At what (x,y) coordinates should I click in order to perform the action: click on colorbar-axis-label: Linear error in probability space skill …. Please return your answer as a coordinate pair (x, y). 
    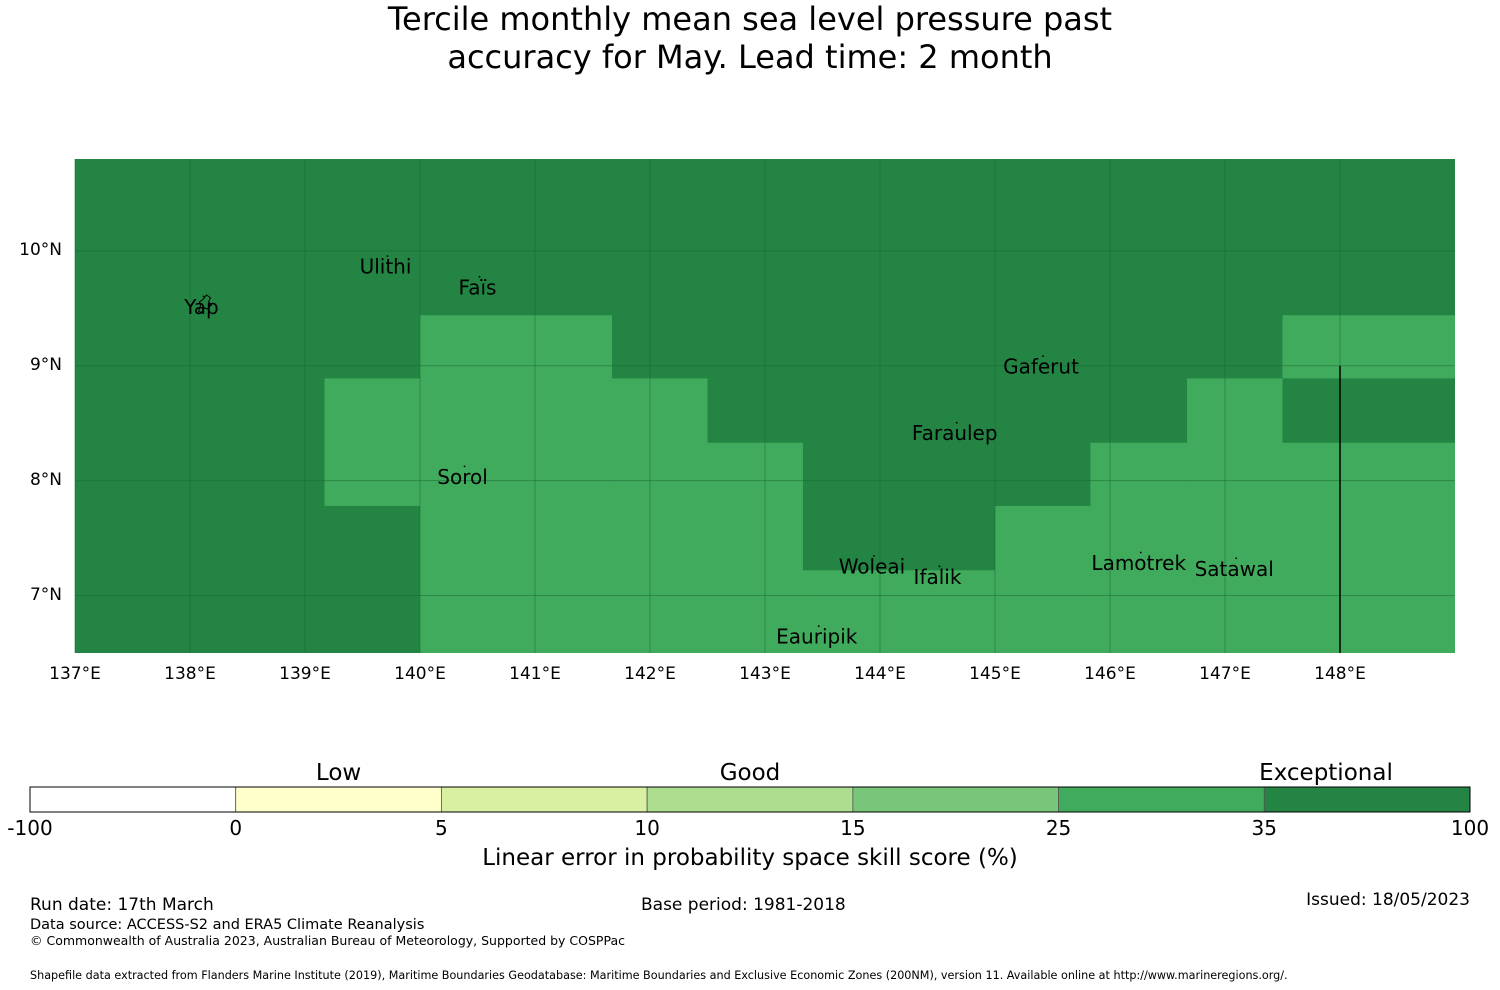
    Looking at the image, I should click on (750, 858).